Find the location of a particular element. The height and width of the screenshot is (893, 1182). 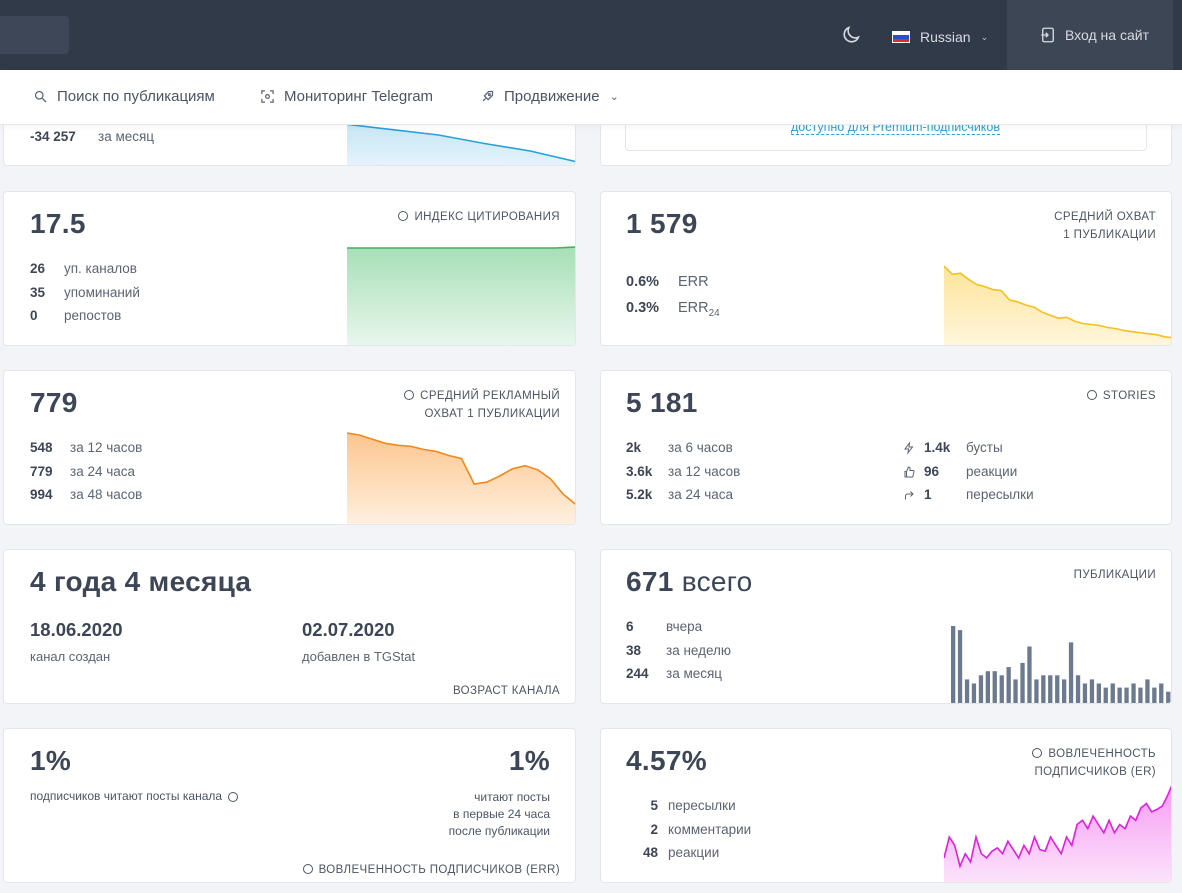

stories-row: 2k за 6 часов is located at coordinates (679, 447).